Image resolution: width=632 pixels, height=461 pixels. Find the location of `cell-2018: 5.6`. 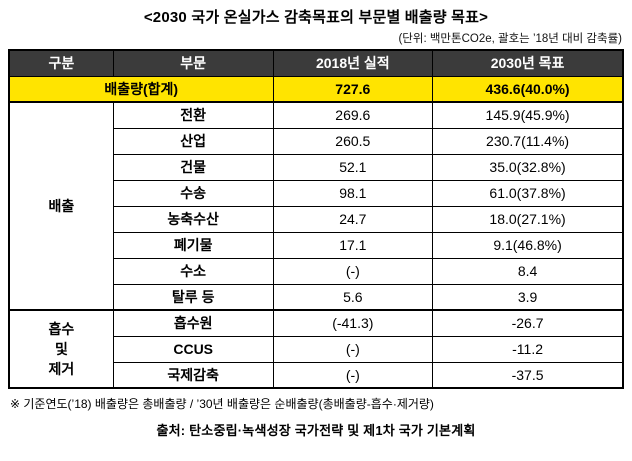

cell-2018: 5.6 is located at coordinates (353, 297).